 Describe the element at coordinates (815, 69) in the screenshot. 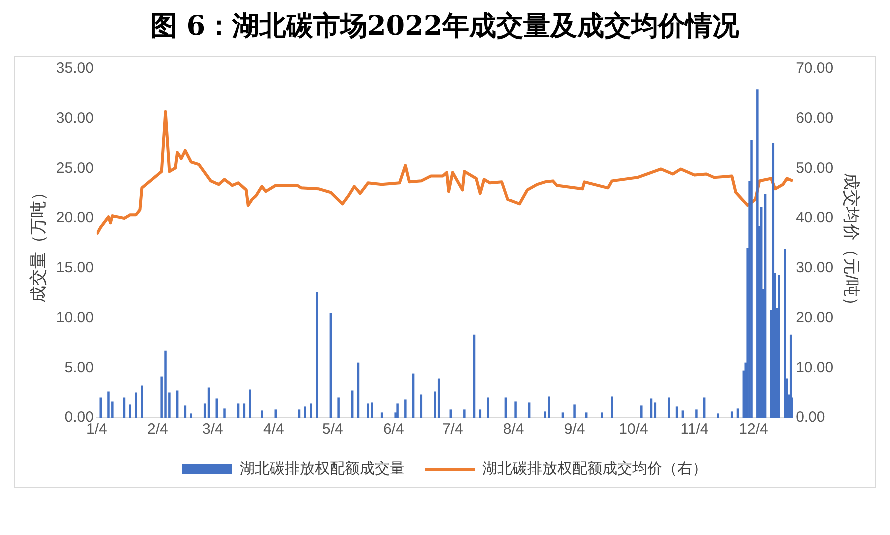

I see `y2-tick-label: 70.00` at that location.